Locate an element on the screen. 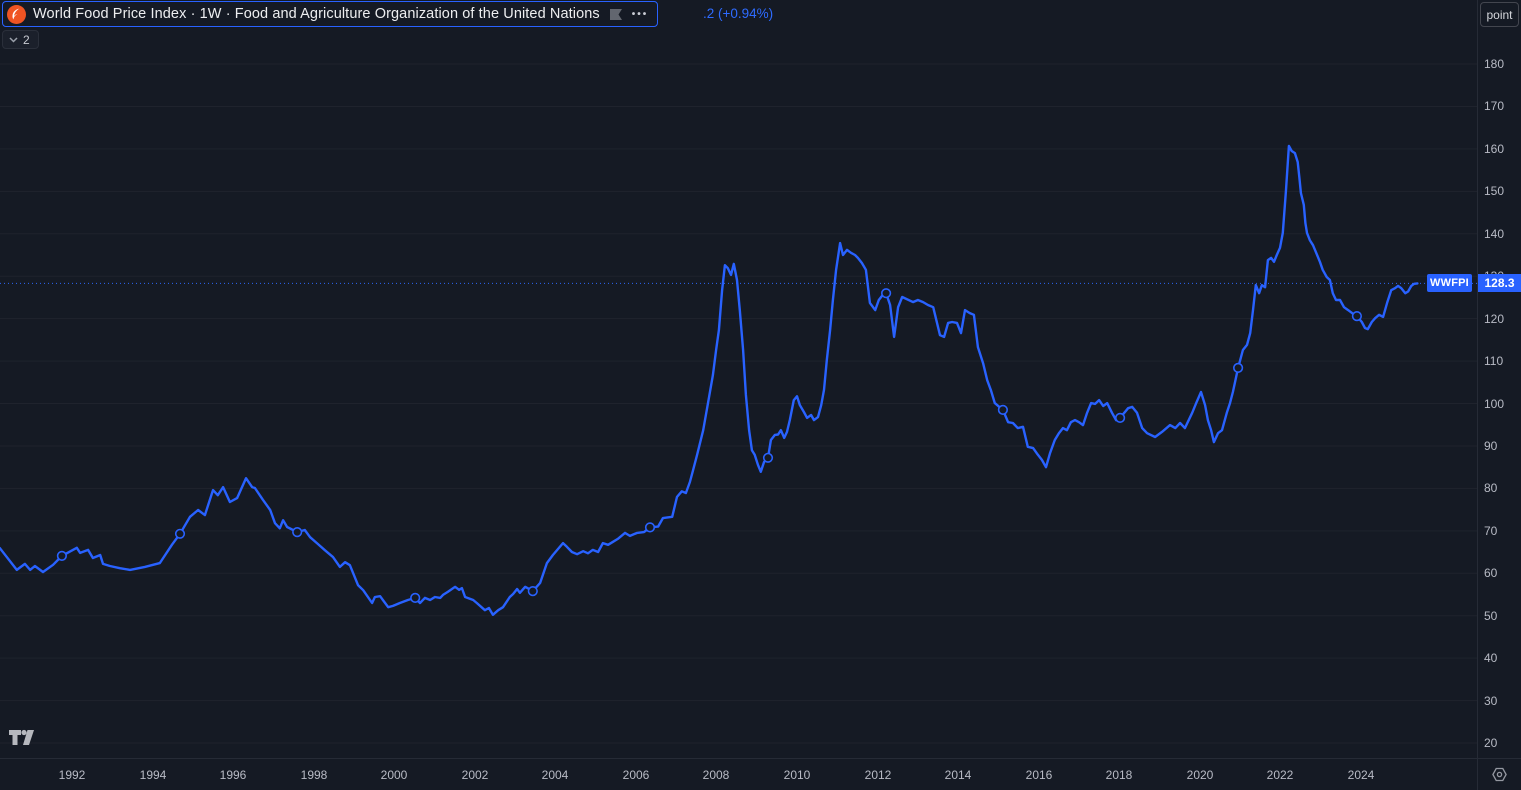 The image size is (1521, 790). price-scale-label: 140 is located at coordinates (1494, 233).